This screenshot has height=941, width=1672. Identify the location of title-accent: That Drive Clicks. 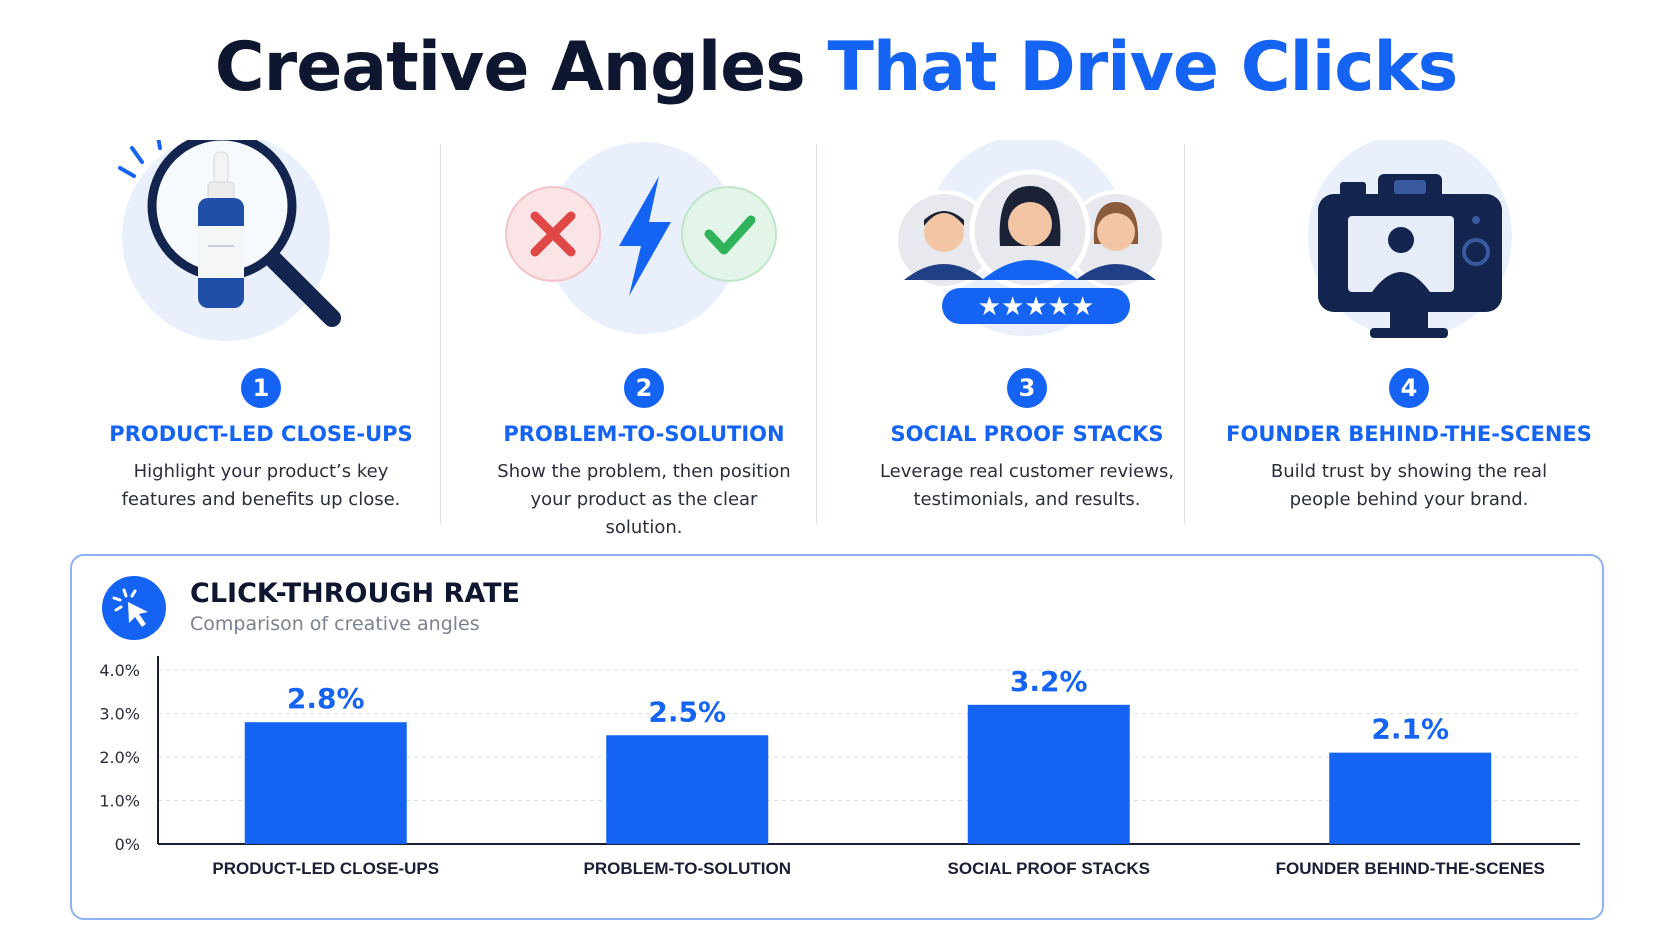
(1142, 67).